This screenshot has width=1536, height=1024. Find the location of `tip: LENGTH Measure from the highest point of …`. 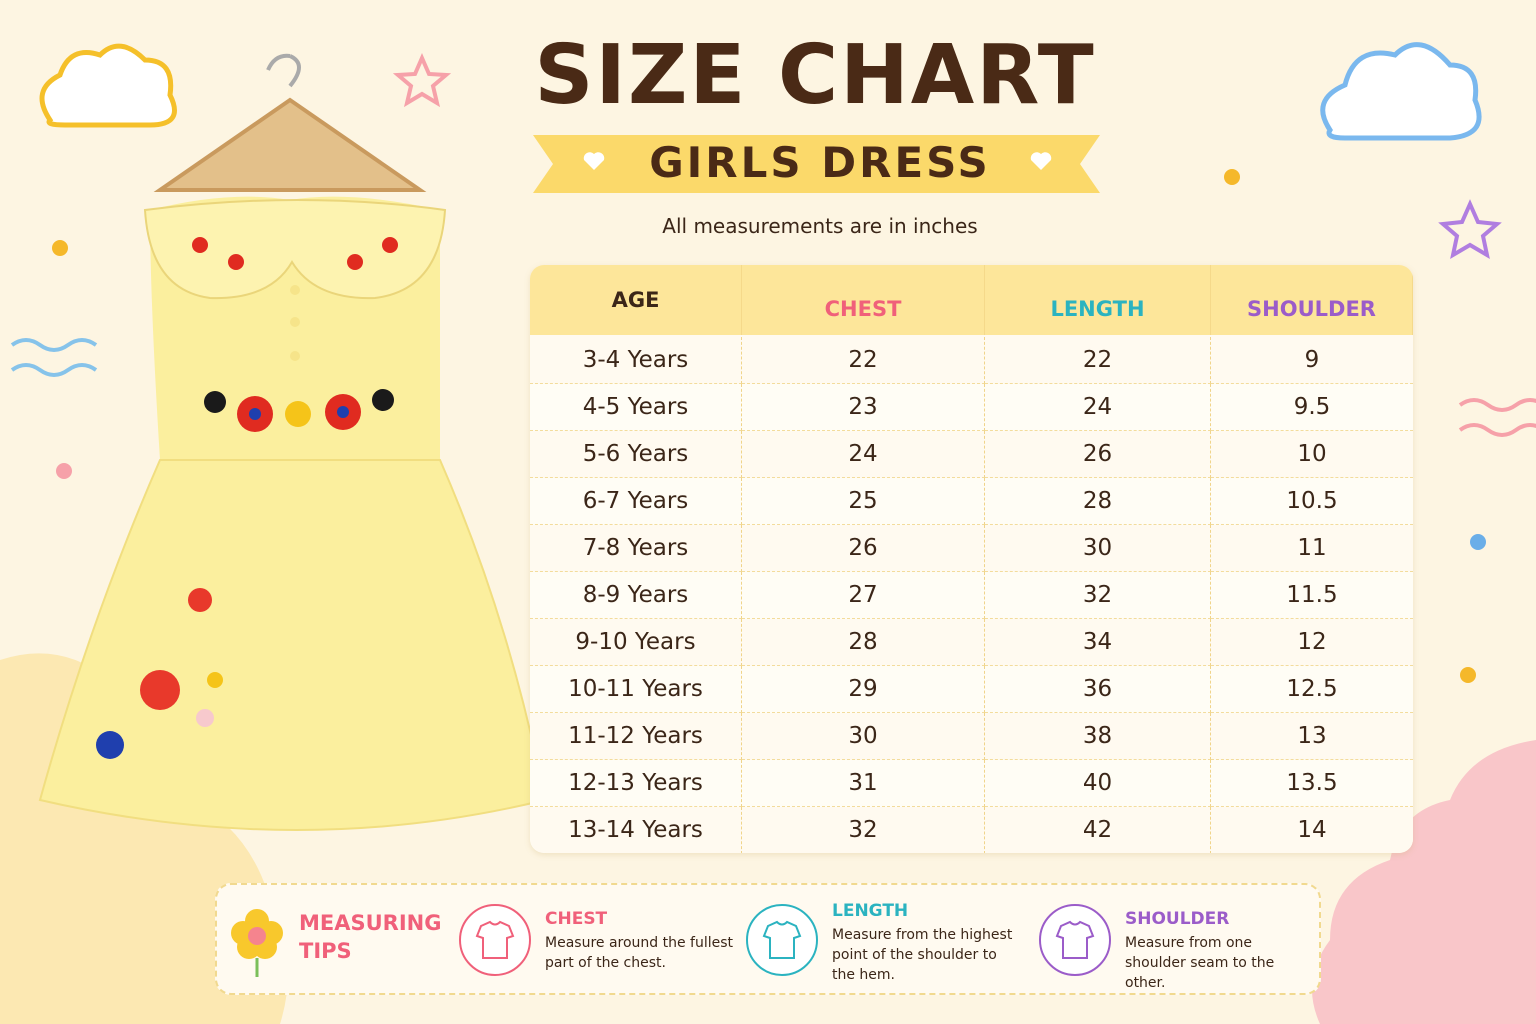

tip: LENGTH Measure from the highest point of … is located at coordinates (927, 943).